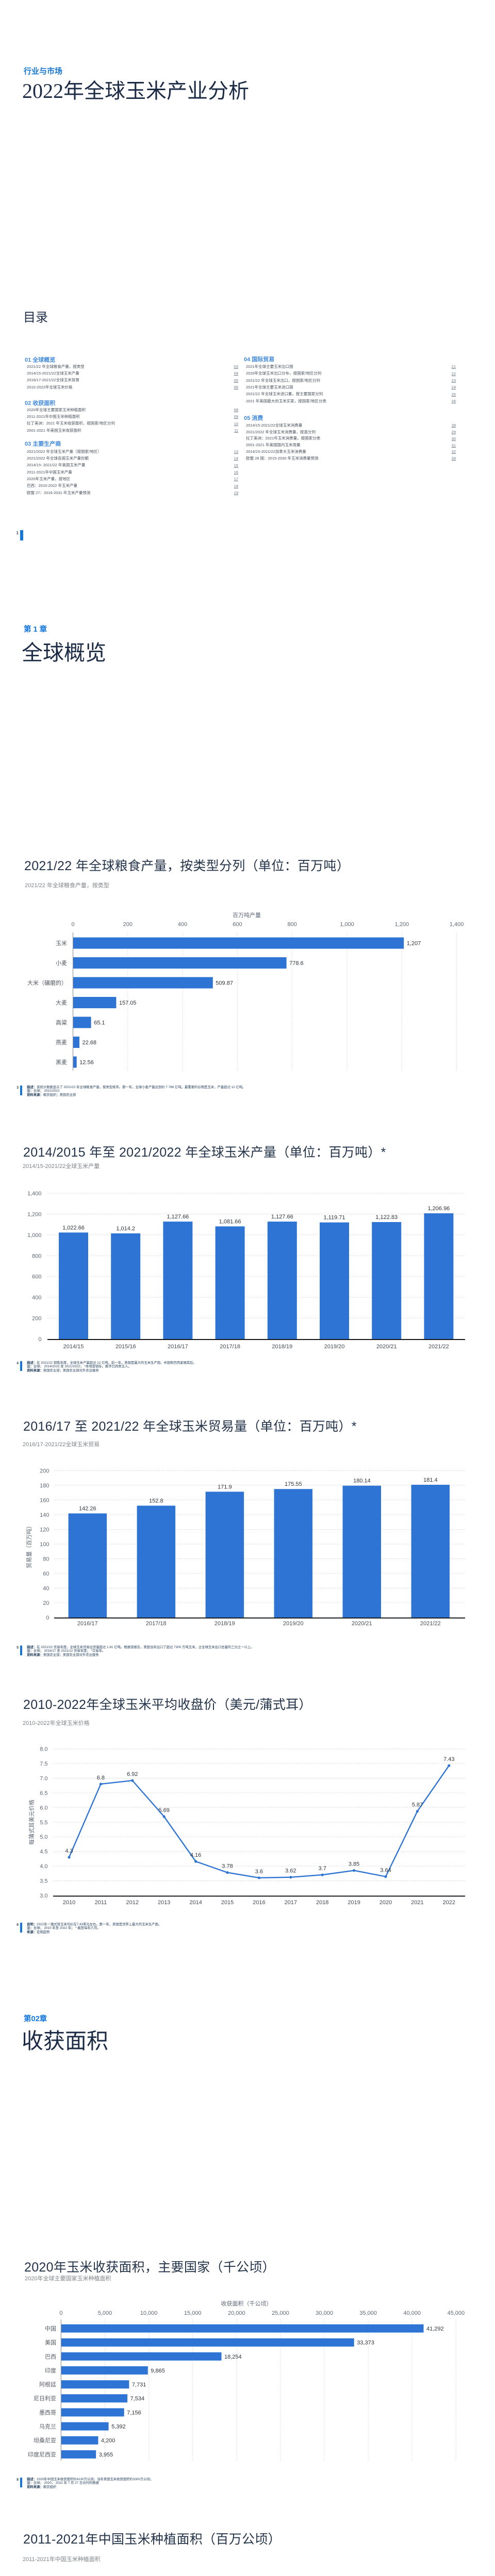  Describe the element at coordinates (322, 1903) in the screenshot. I see `svg-text: 2018` at that location.